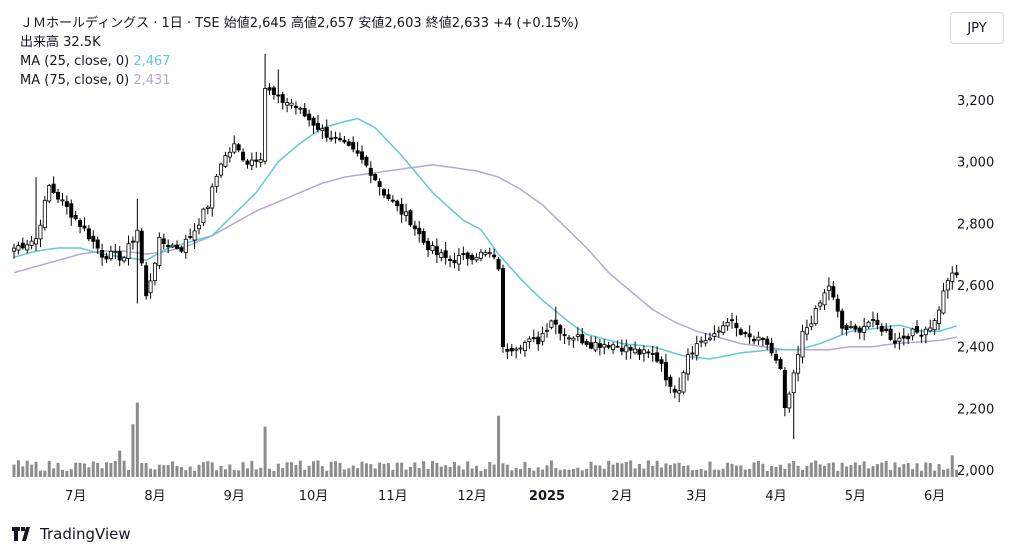  I want to click on time-tick-label: 4月, so click(775, 496).